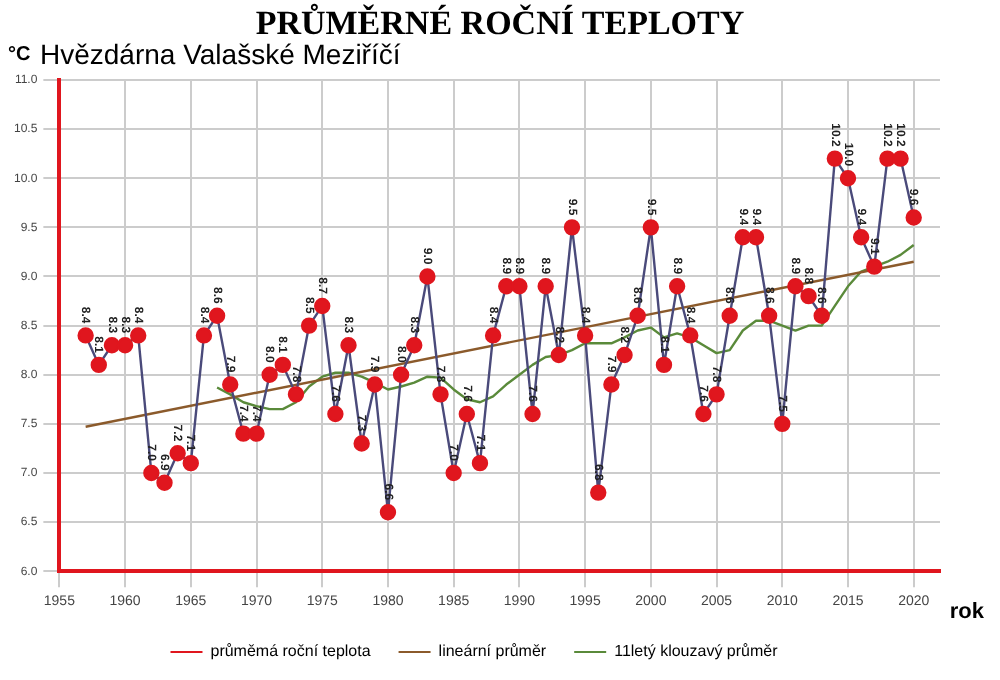  I want to click on chart-title: PRŮMĚRNÉ ROČNÍ TEPLOTY, so click(500, 23).